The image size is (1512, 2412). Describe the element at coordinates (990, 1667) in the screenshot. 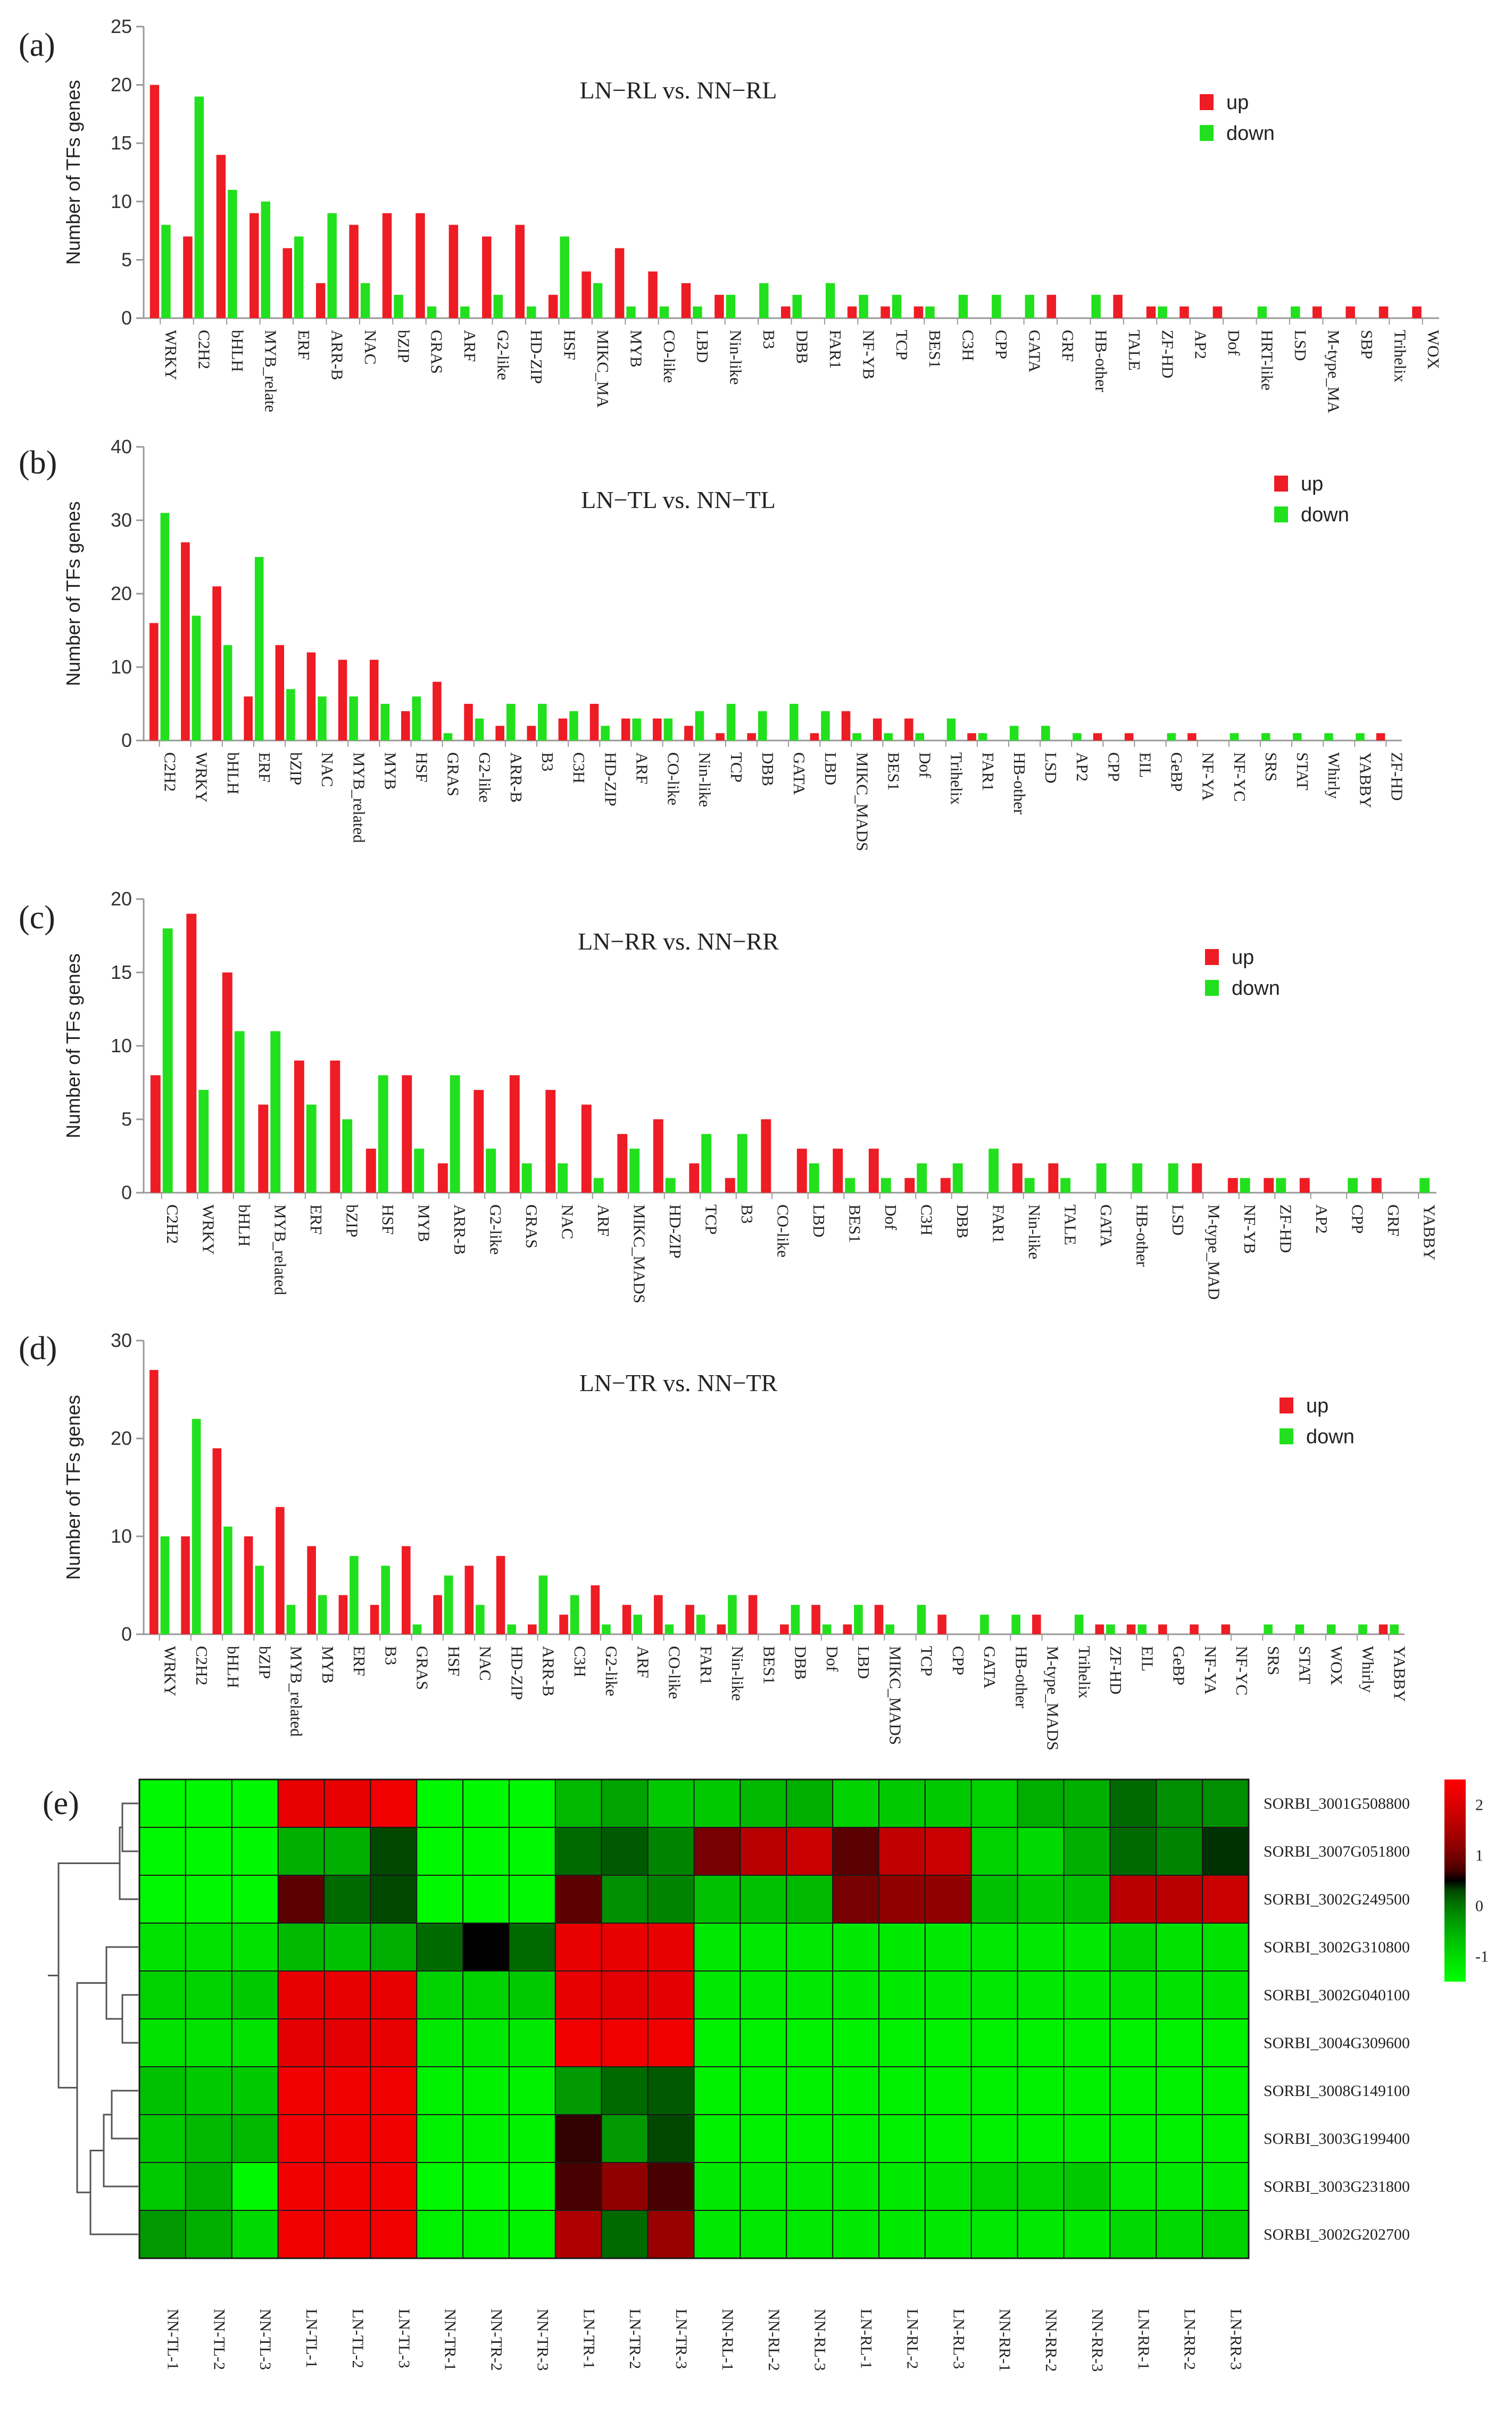

I see `x-tick-label: GATA` at that location.